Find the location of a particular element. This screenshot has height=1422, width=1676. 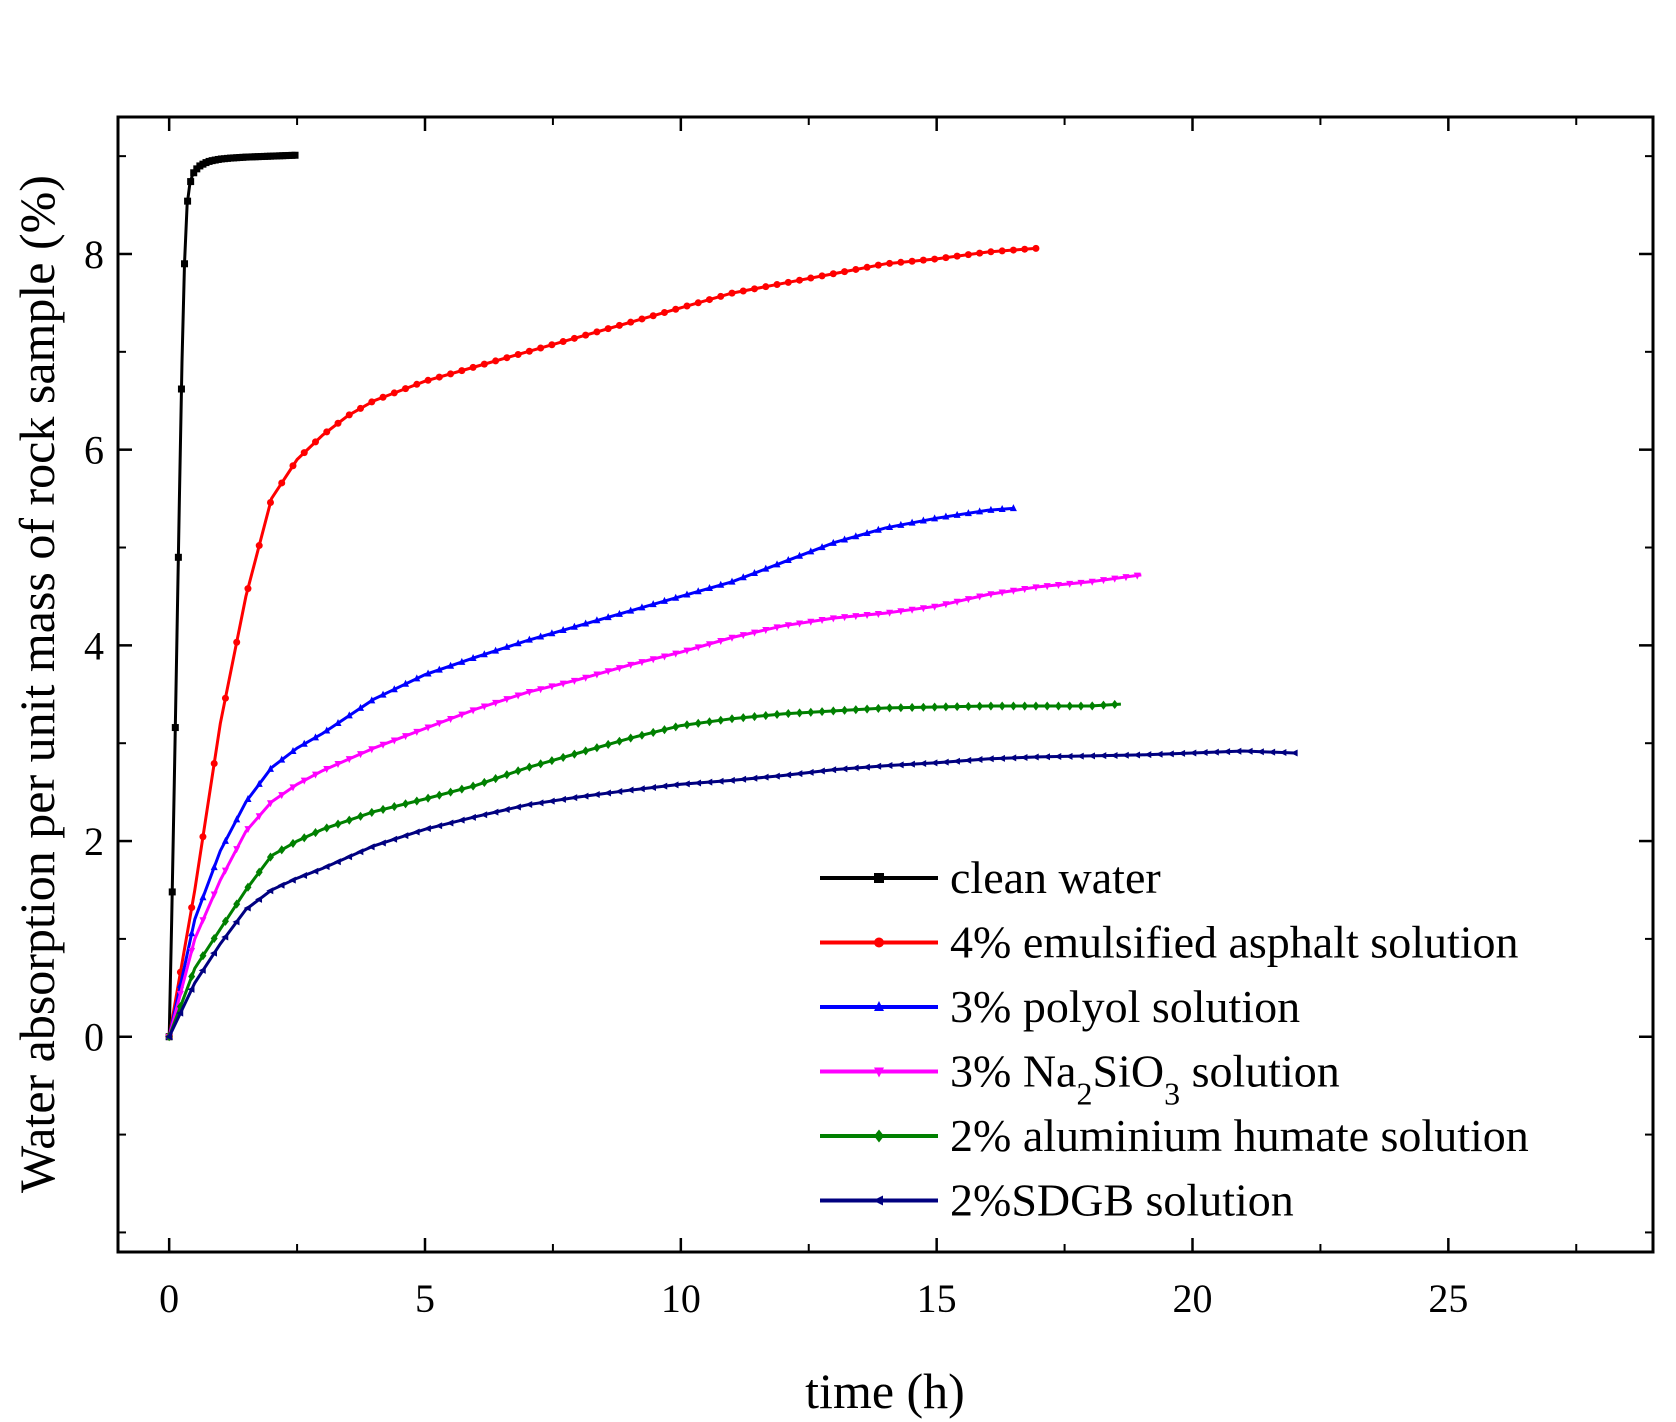

legend-label-part: 4% emulsified asphalt solution is located at coordinates (1234, 942).